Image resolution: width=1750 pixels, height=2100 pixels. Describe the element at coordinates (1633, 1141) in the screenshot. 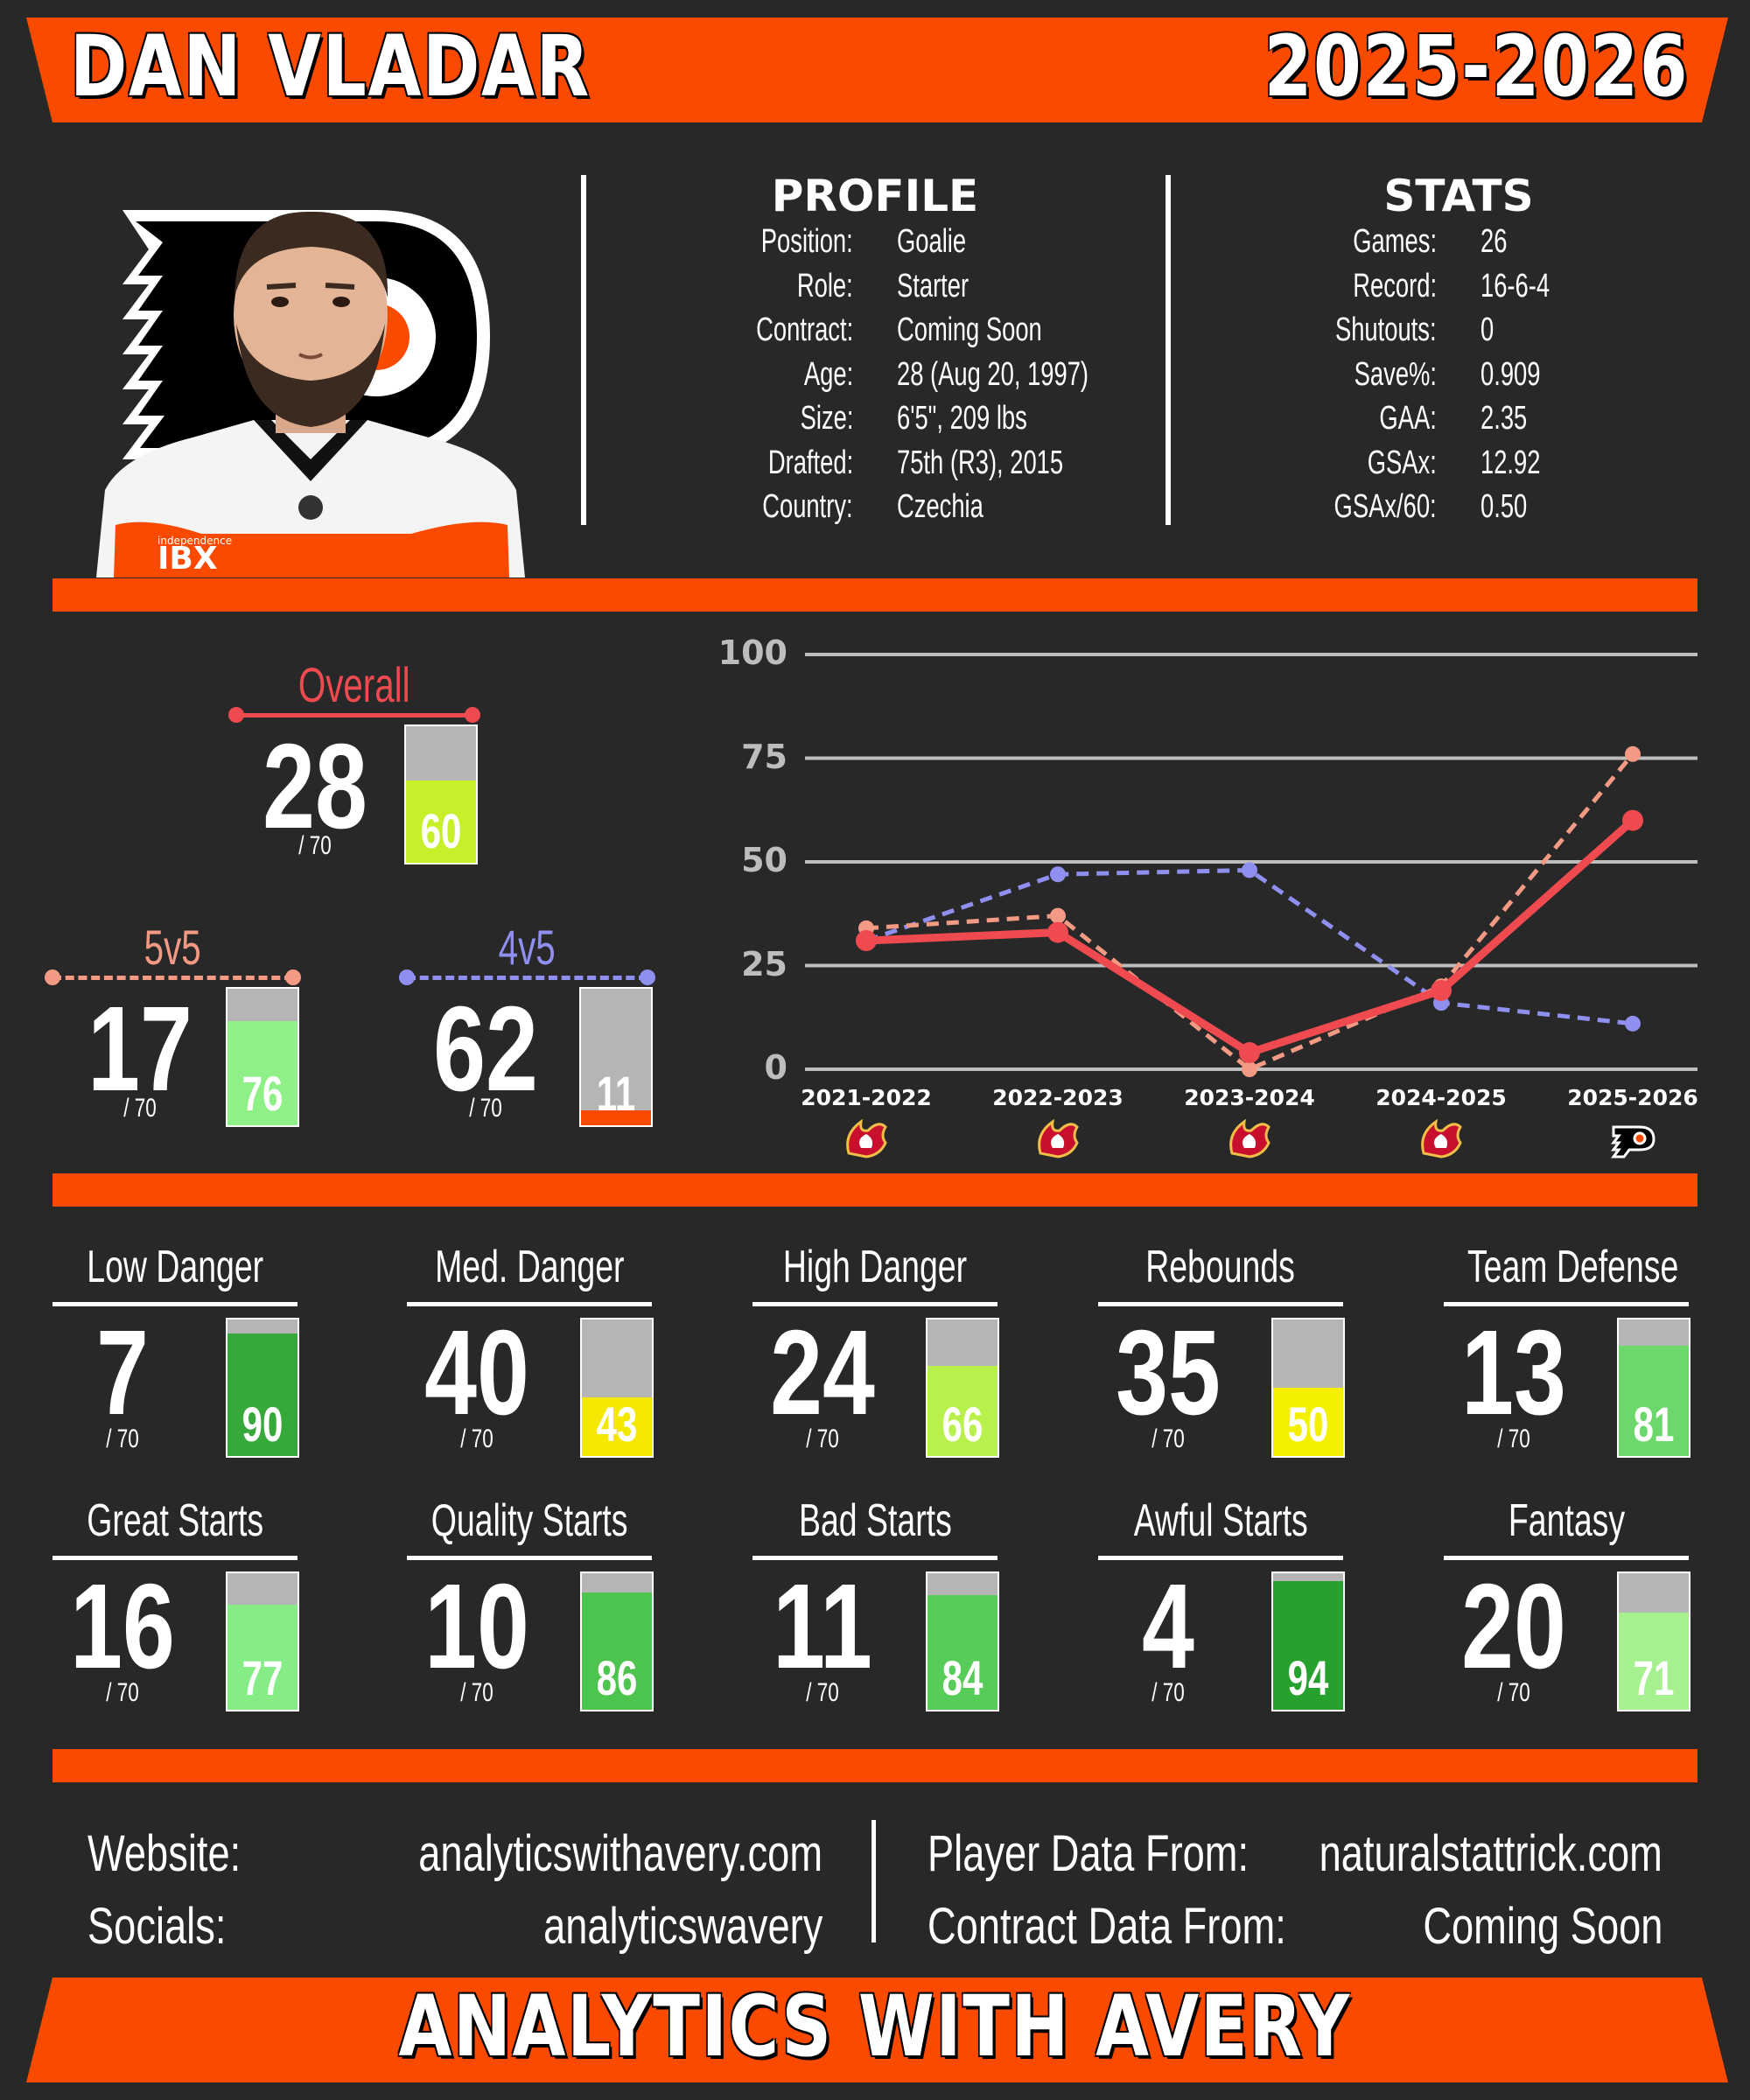

I see `flyers-logo-icon` at that location.